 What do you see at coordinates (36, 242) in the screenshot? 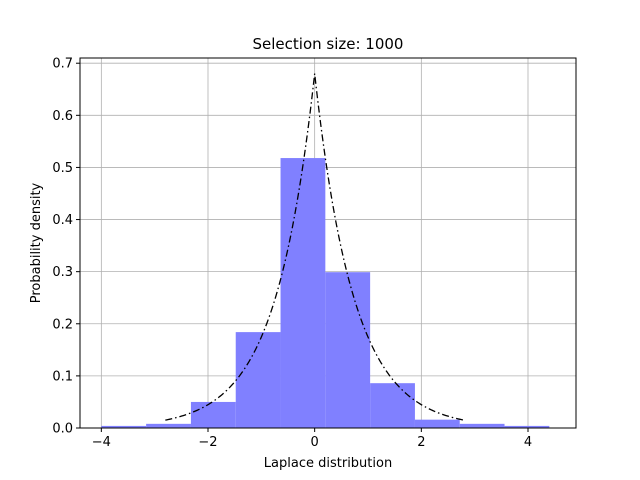
I see `y-axis-label: Probability density` at bounding box center [36, 242].